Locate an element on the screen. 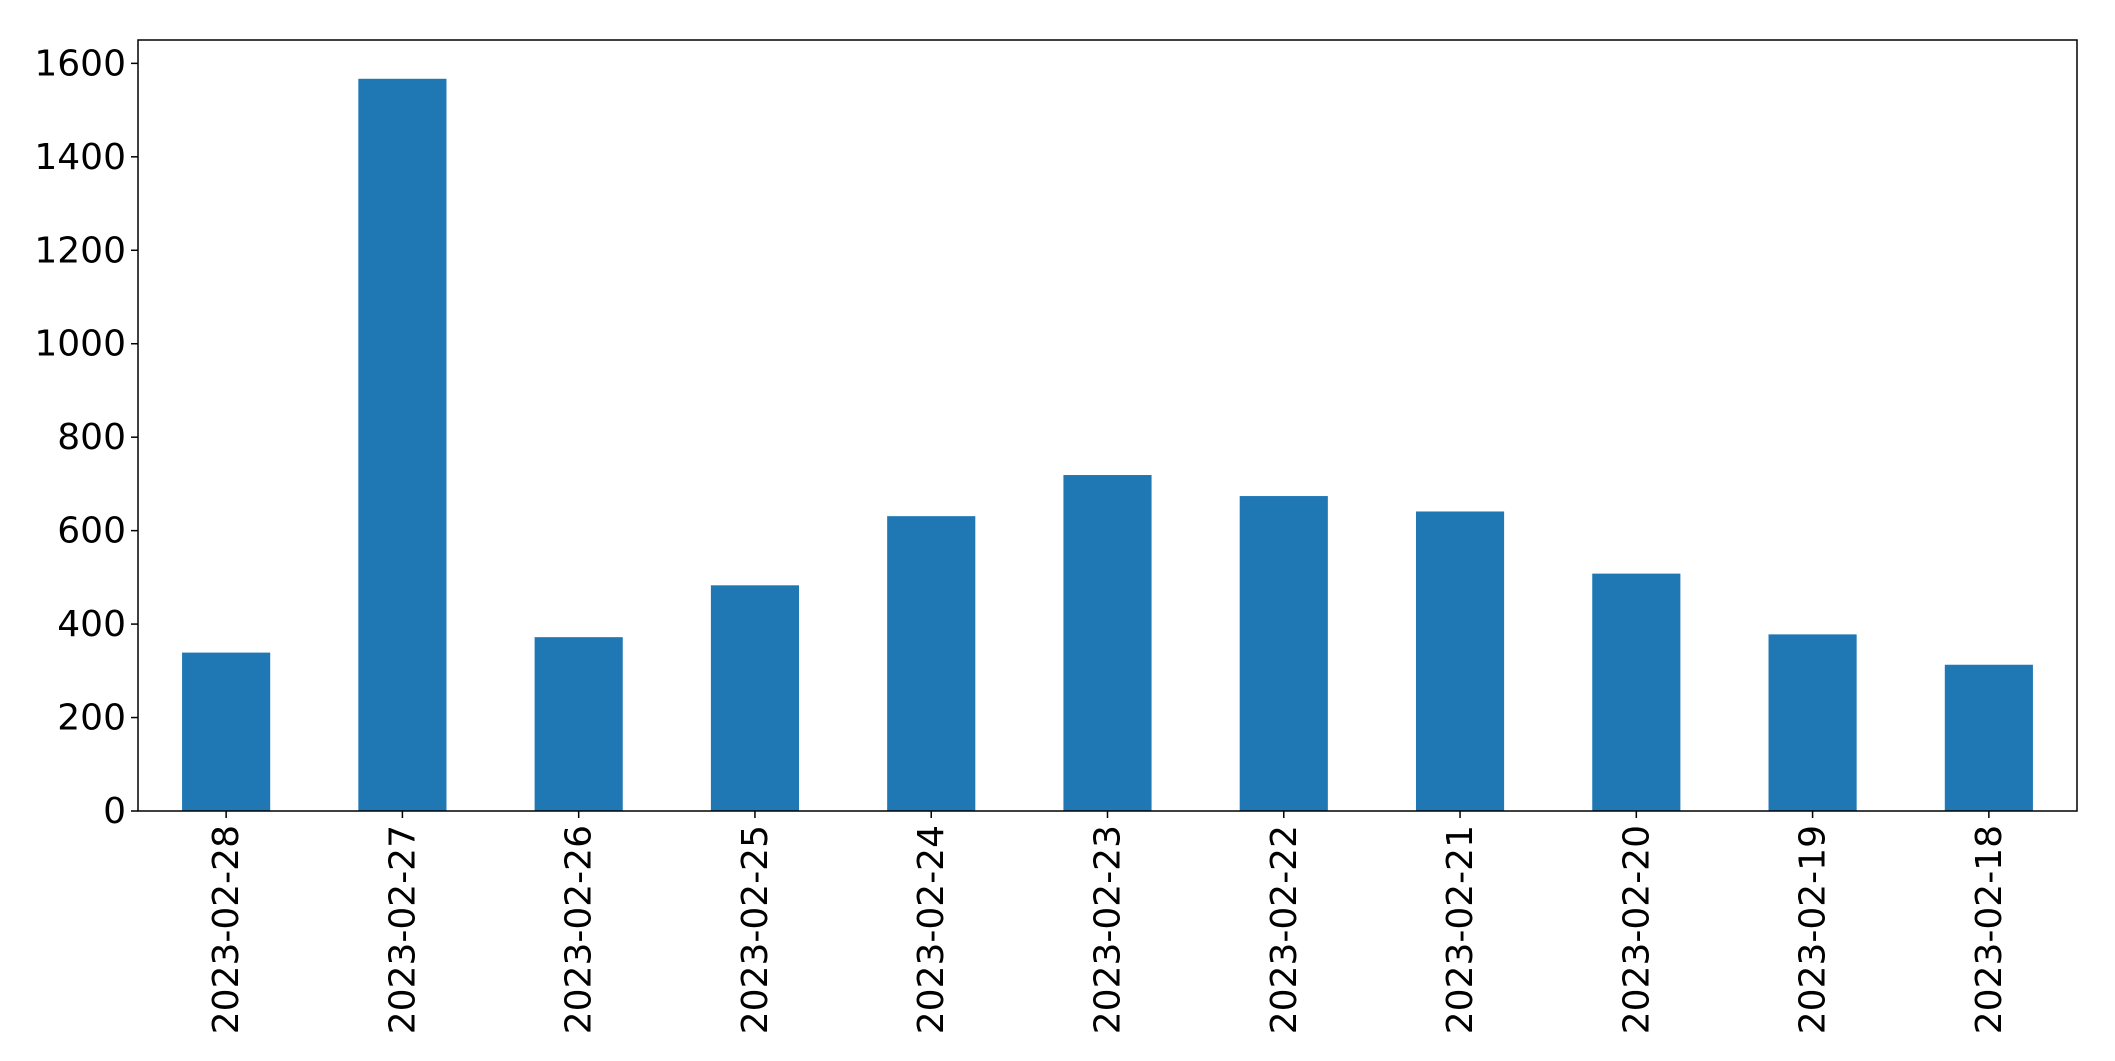 The width and height of the screenshot is (2115, 1061). x-tick-label: 2023-02-27 is located at coordinates (402, 929).